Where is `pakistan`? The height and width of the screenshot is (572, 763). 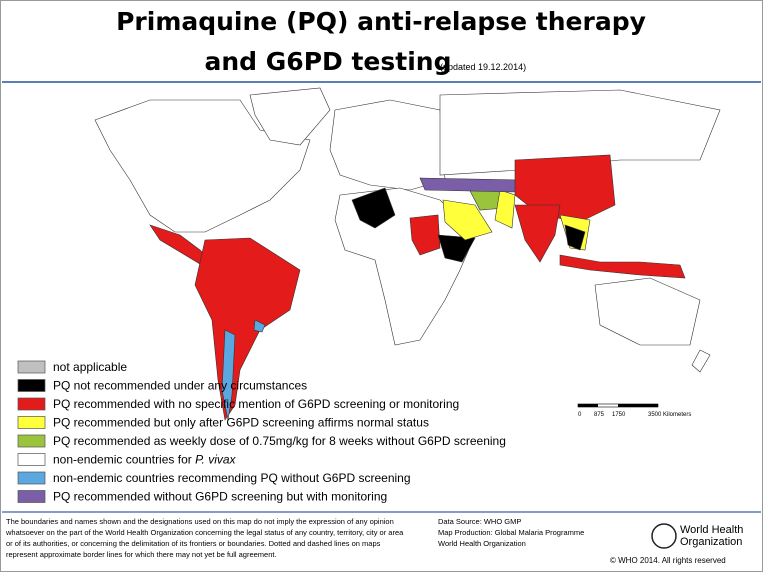
pakistan is located at coordinates (505, 209).